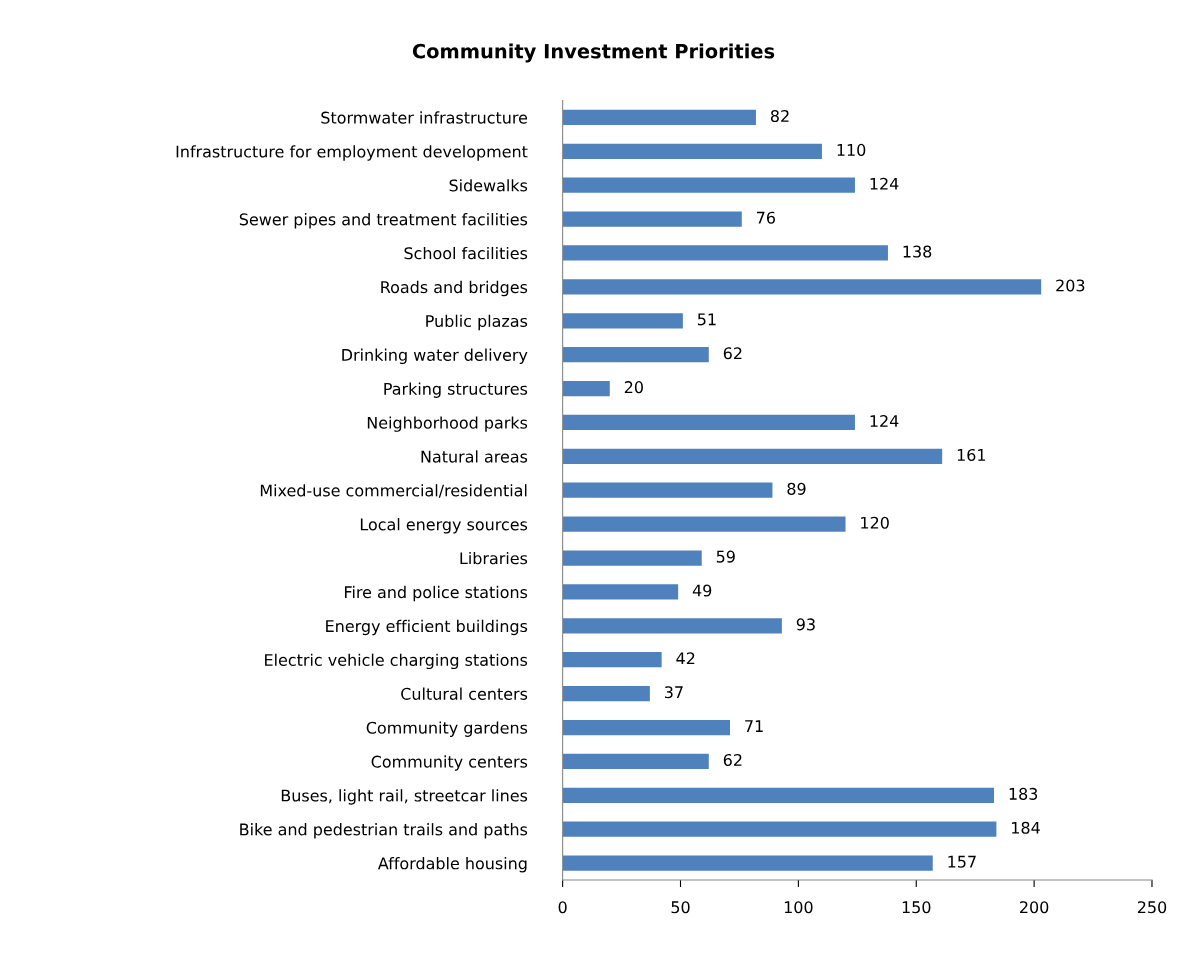 The height and width of the screenshot is (966, 1187). Describe the element at coordinates (393, 491) in the screenshot. I see `y-tick-label: Mixed-use commercial/residential` at that location.